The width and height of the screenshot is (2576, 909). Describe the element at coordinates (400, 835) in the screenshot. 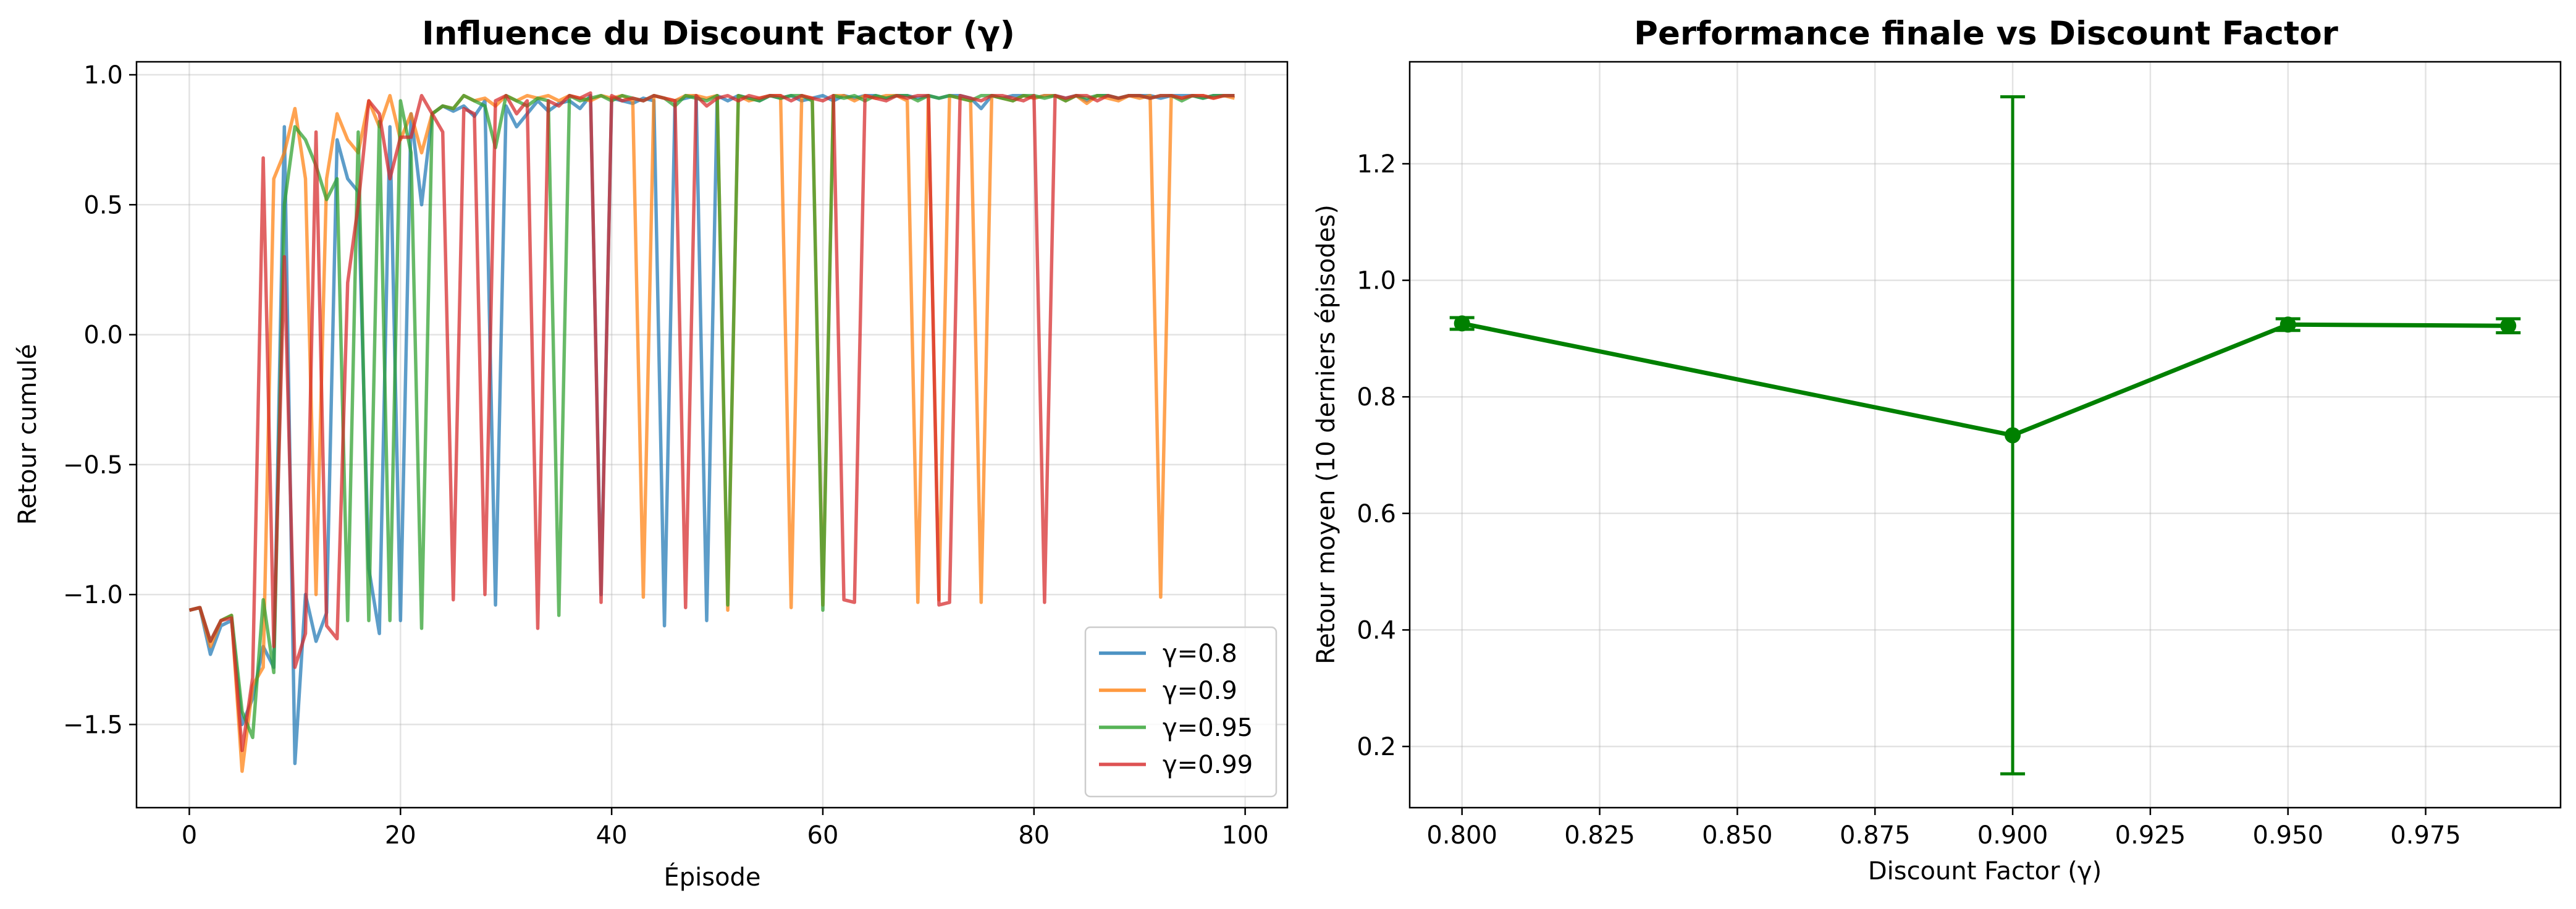

I see `x-tick-label: 20` at that location.